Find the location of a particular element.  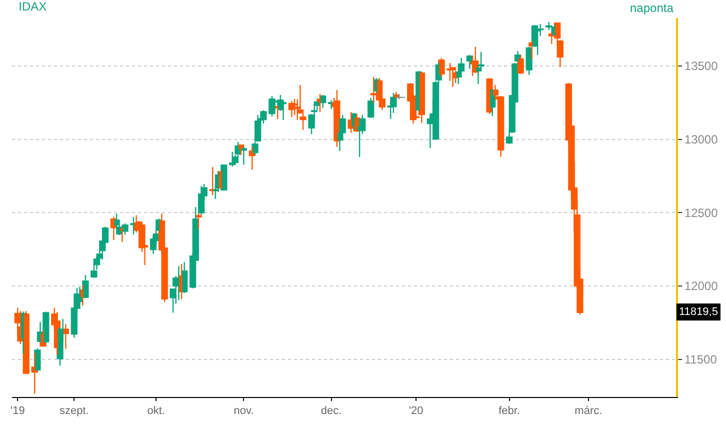

text: 11819,5 is located at coordinates (698, 312).